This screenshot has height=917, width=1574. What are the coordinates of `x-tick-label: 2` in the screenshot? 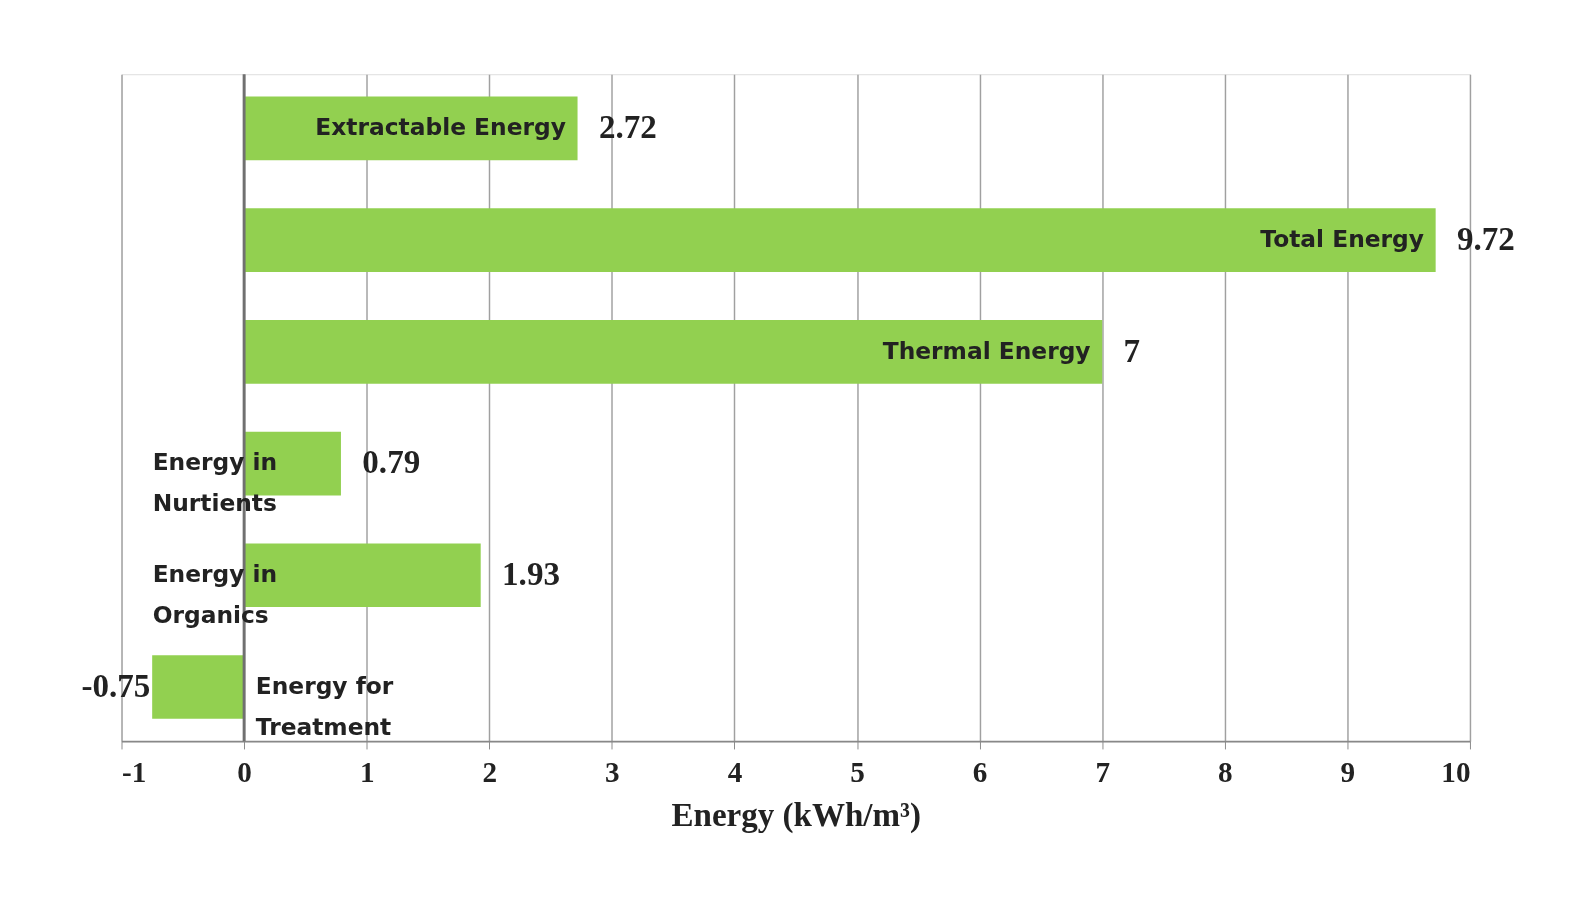 It's located at (490, 772).